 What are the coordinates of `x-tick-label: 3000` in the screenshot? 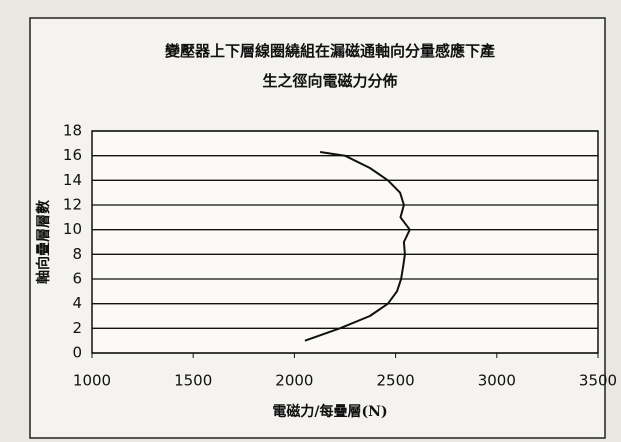 It's located at (497, 381).